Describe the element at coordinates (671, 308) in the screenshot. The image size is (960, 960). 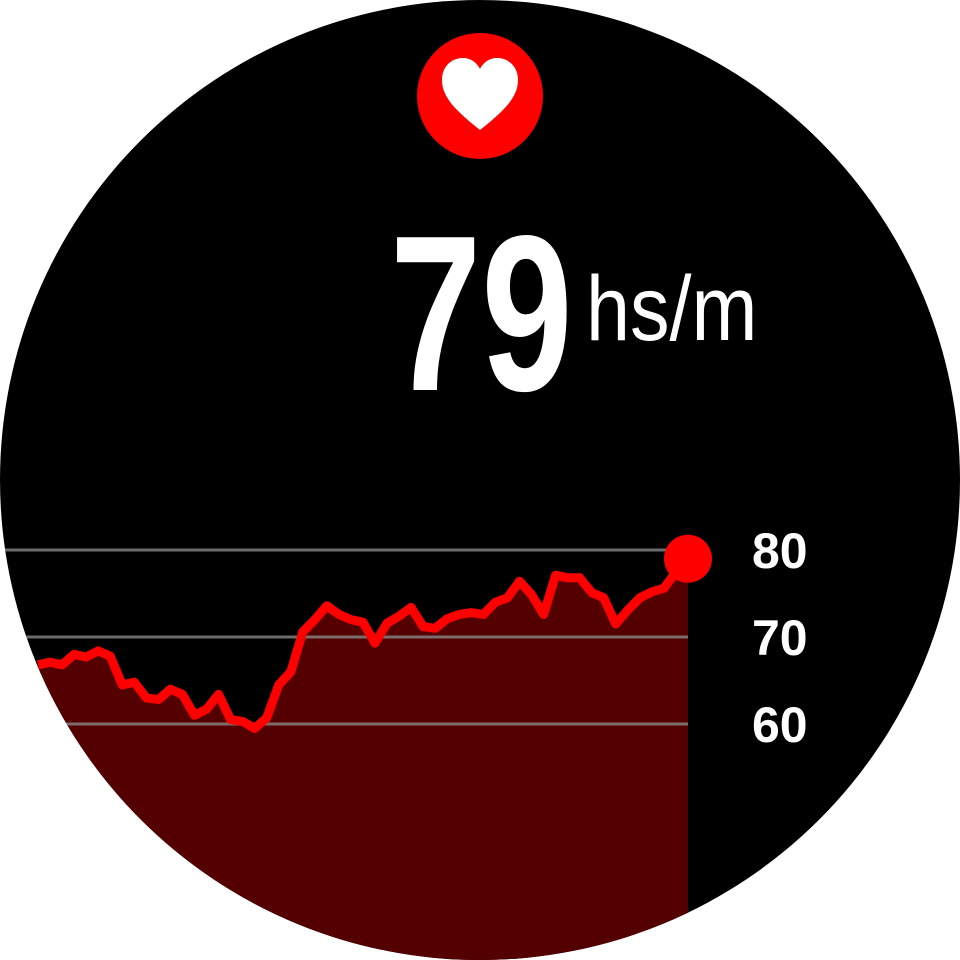
I see `heart-rate-unit: hs/m` at that location.